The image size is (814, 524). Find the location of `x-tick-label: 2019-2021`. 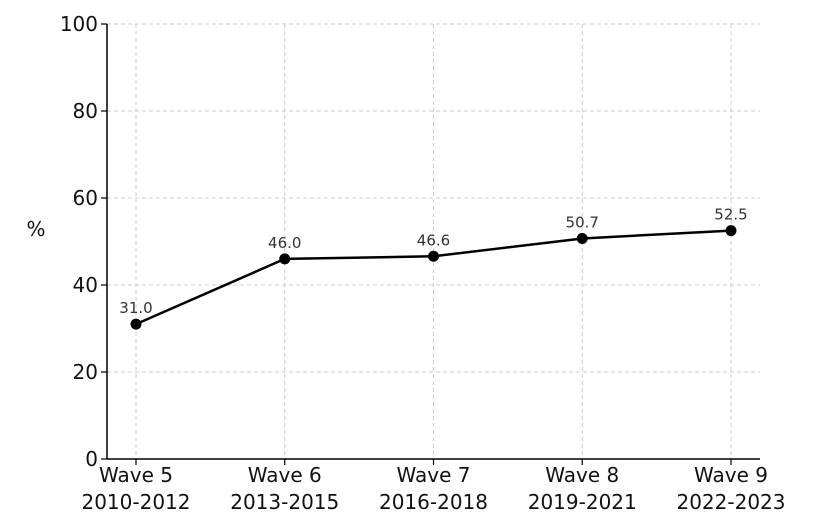

x-tick-label: 2019-2021 is located at coordinates (582, 502).